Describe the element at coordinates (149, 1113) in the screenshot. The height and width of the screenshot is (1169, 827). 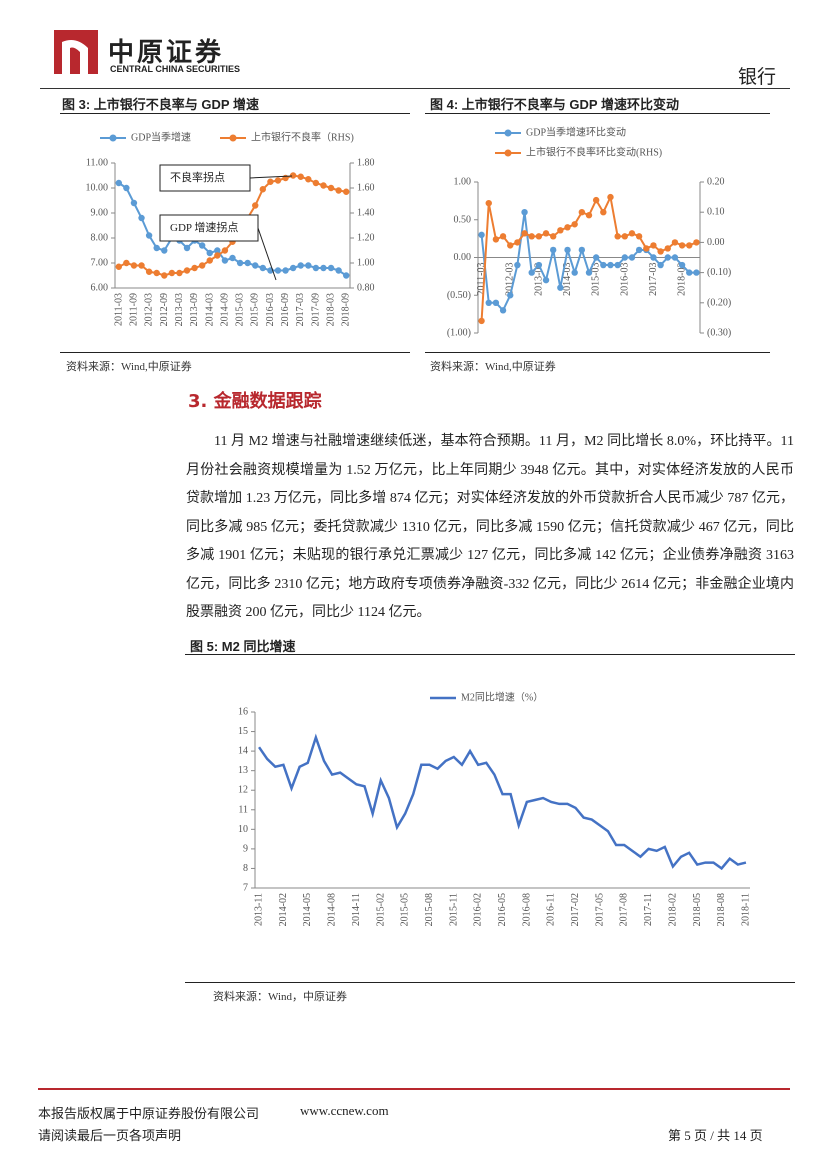
I see `copyright: 本报告版权属于中原证券股份有限公司` at that location.